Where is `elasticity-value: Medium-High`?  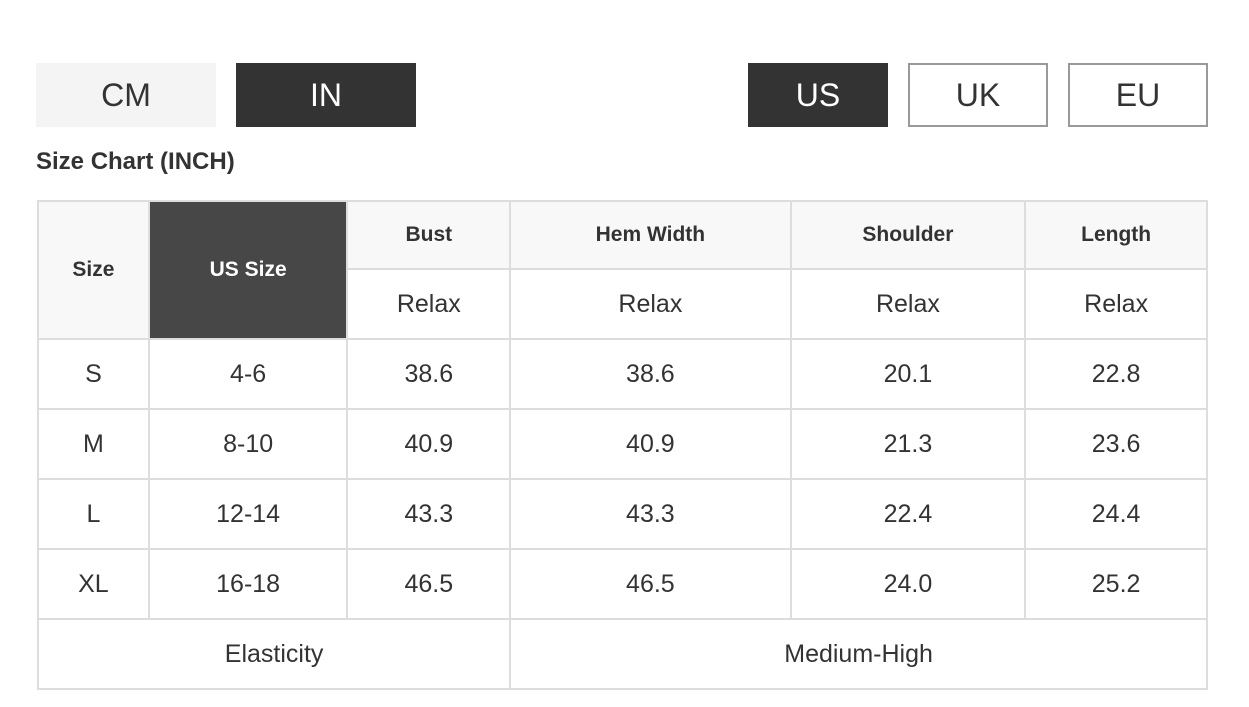 elasticity-value: Medium-High is located at coordinates (858, 654).